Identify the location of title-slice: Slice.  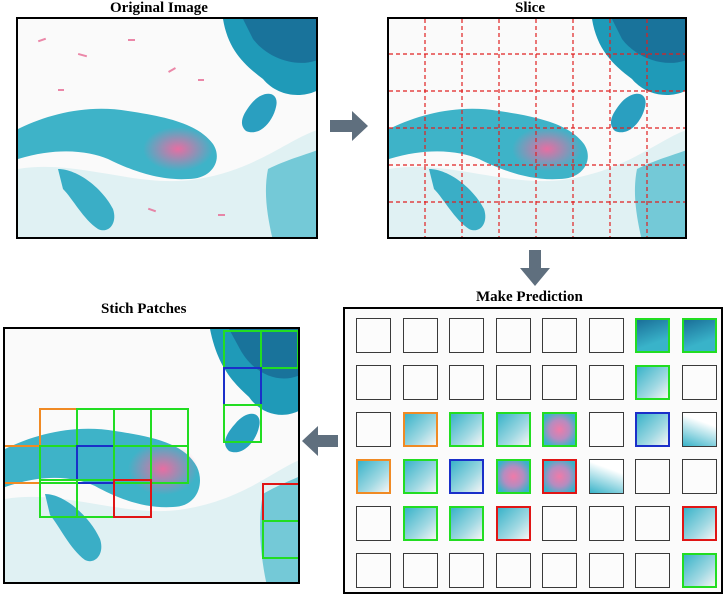
(530, 8).